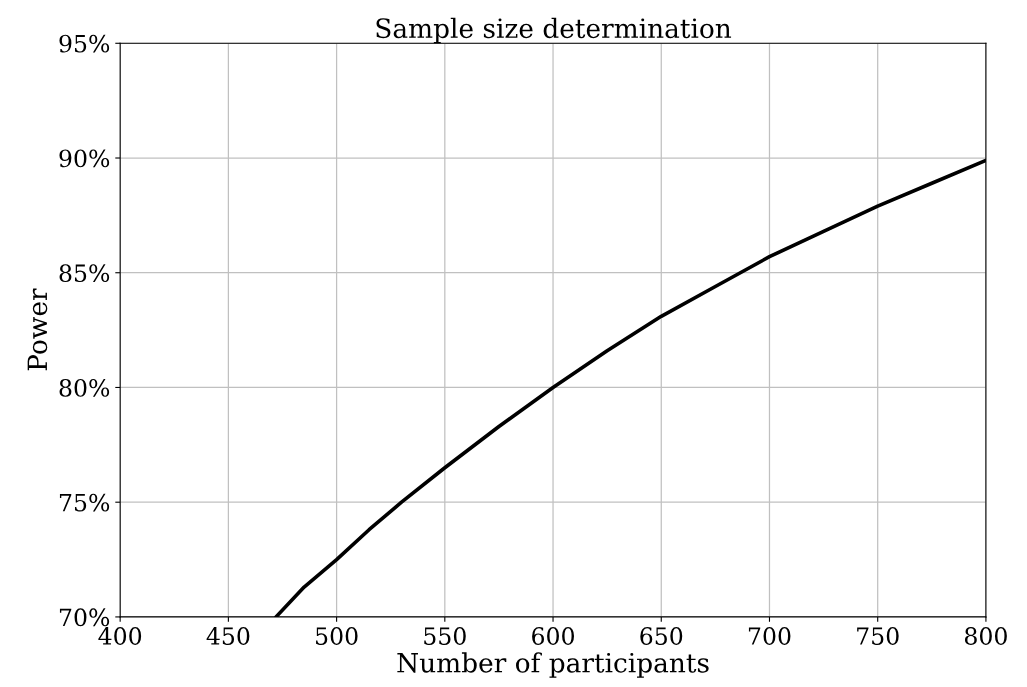 This screenshot has height=687, width=1027. What do you see at coordinates (445, 636) in the screenshot?
I see `x-tick-label: 550` at bounding box center [445, 636].